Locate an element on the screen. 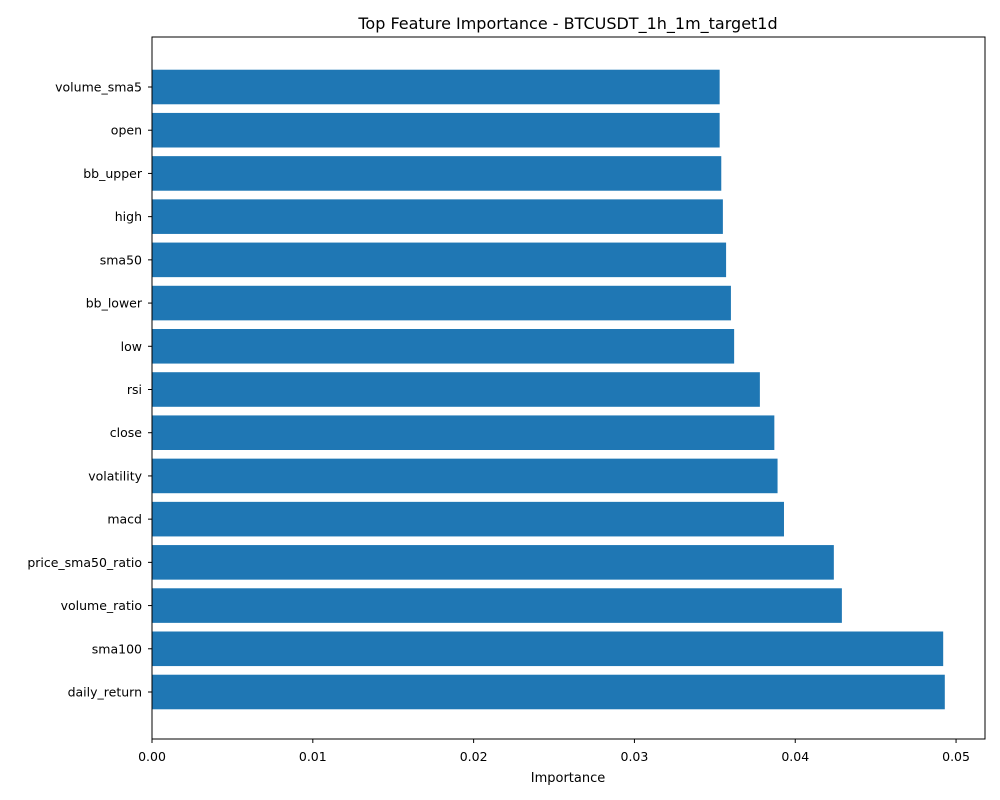  x-tick-label: 0.05 is located at coordinates (956, 756).